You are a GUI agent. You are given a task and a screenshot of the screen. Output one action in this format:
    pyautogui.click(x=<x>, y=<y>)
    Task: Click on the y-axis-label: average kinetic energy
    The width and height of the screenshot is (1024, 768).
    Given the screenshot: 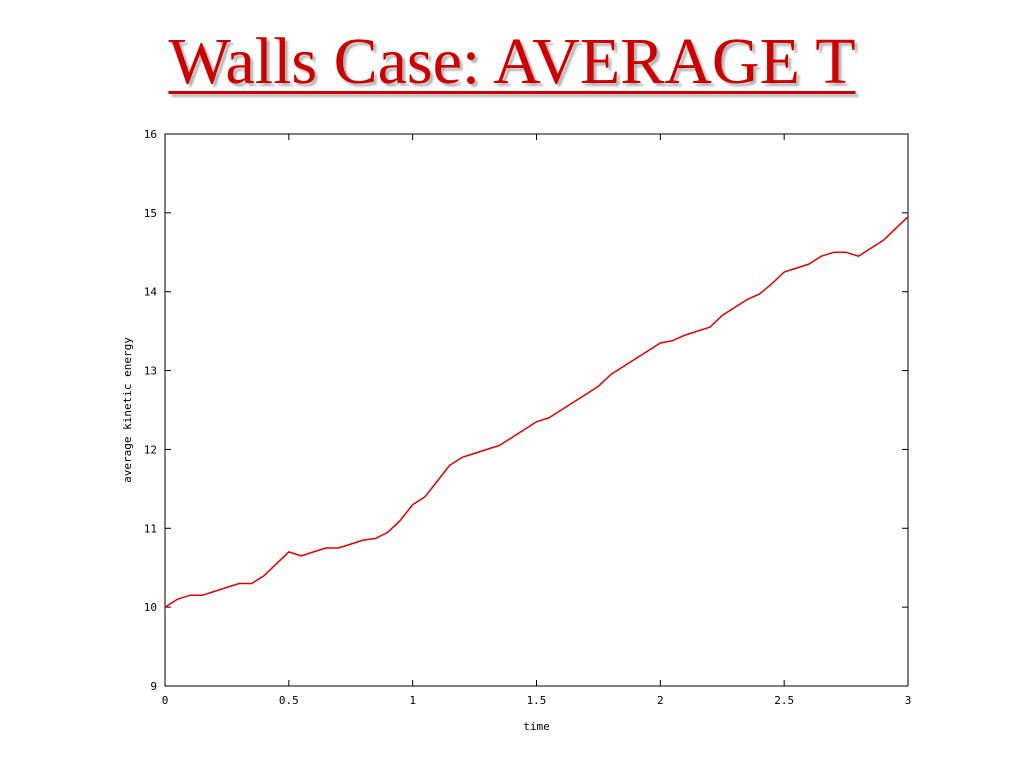 What is the action you would take?
    pyautogui.click(x=127, y=410)
    